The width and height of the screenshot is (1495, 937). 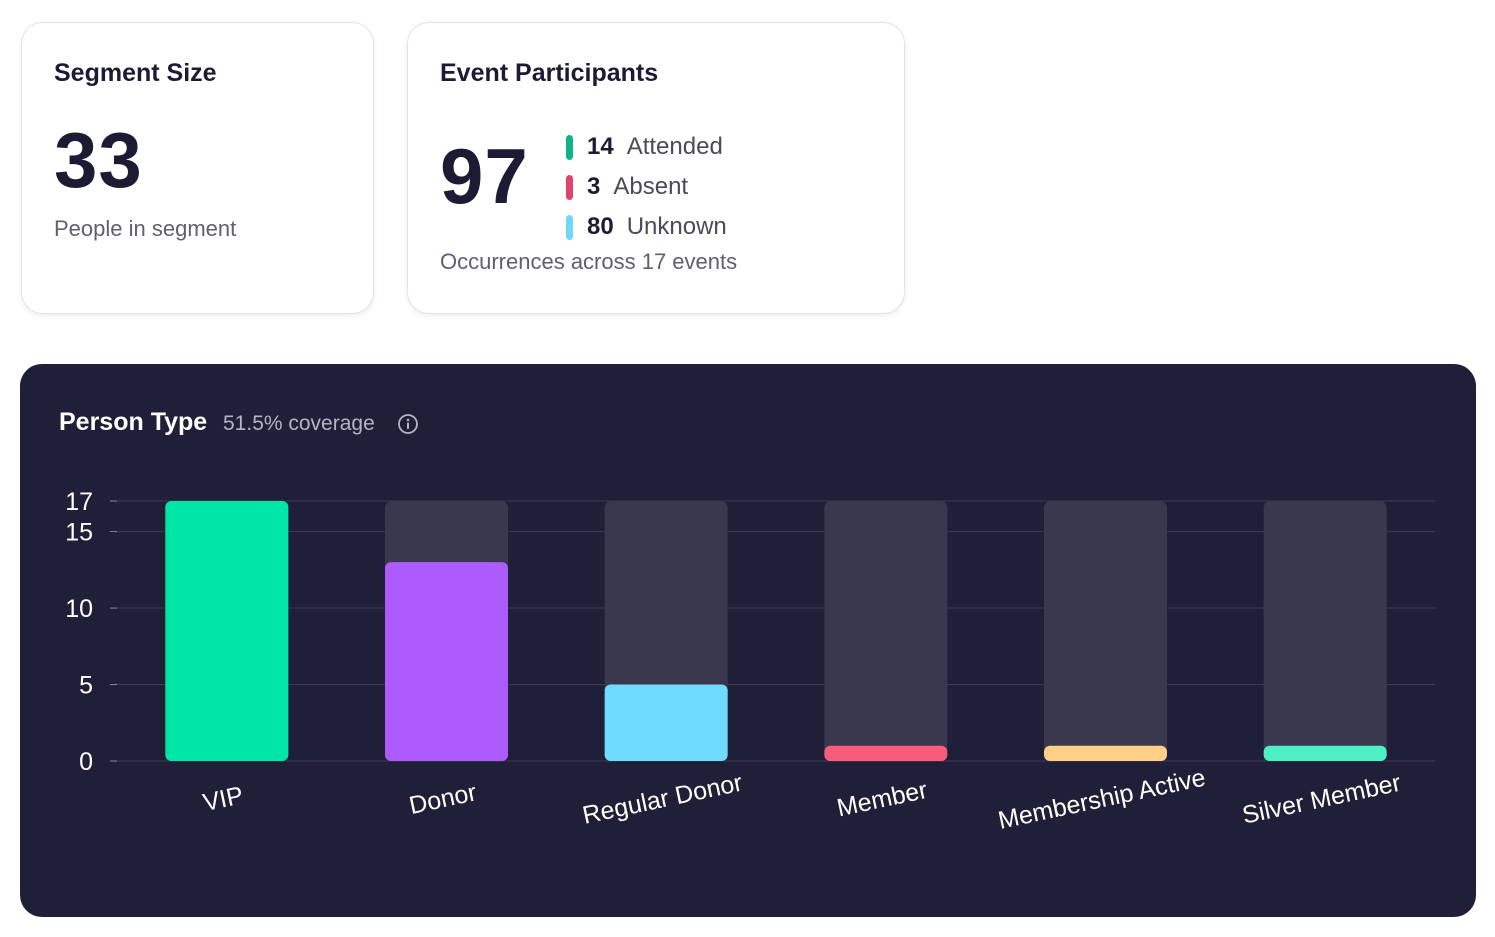 I want to click on breakdown-absent: 3 Absent, so click(x=646, y=187).